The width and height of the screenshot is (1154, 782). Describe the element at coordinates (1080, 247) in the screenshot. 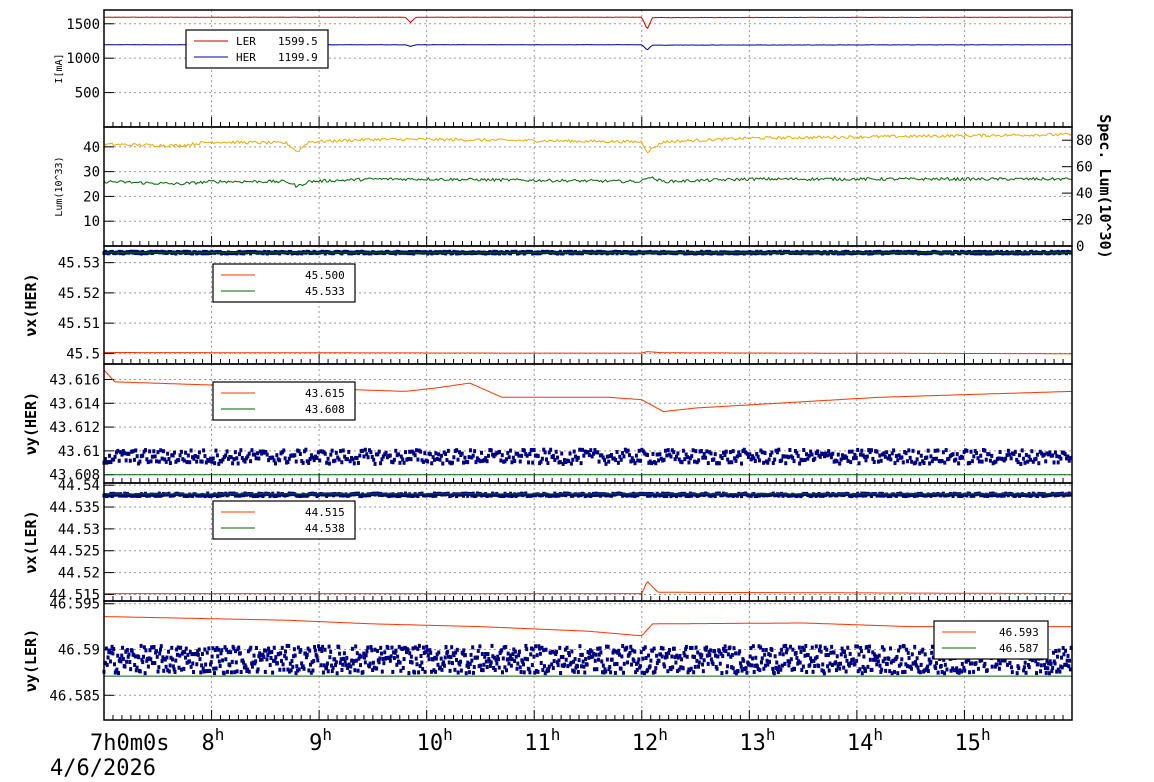

I see `y2-tick-label: 0` at that location.